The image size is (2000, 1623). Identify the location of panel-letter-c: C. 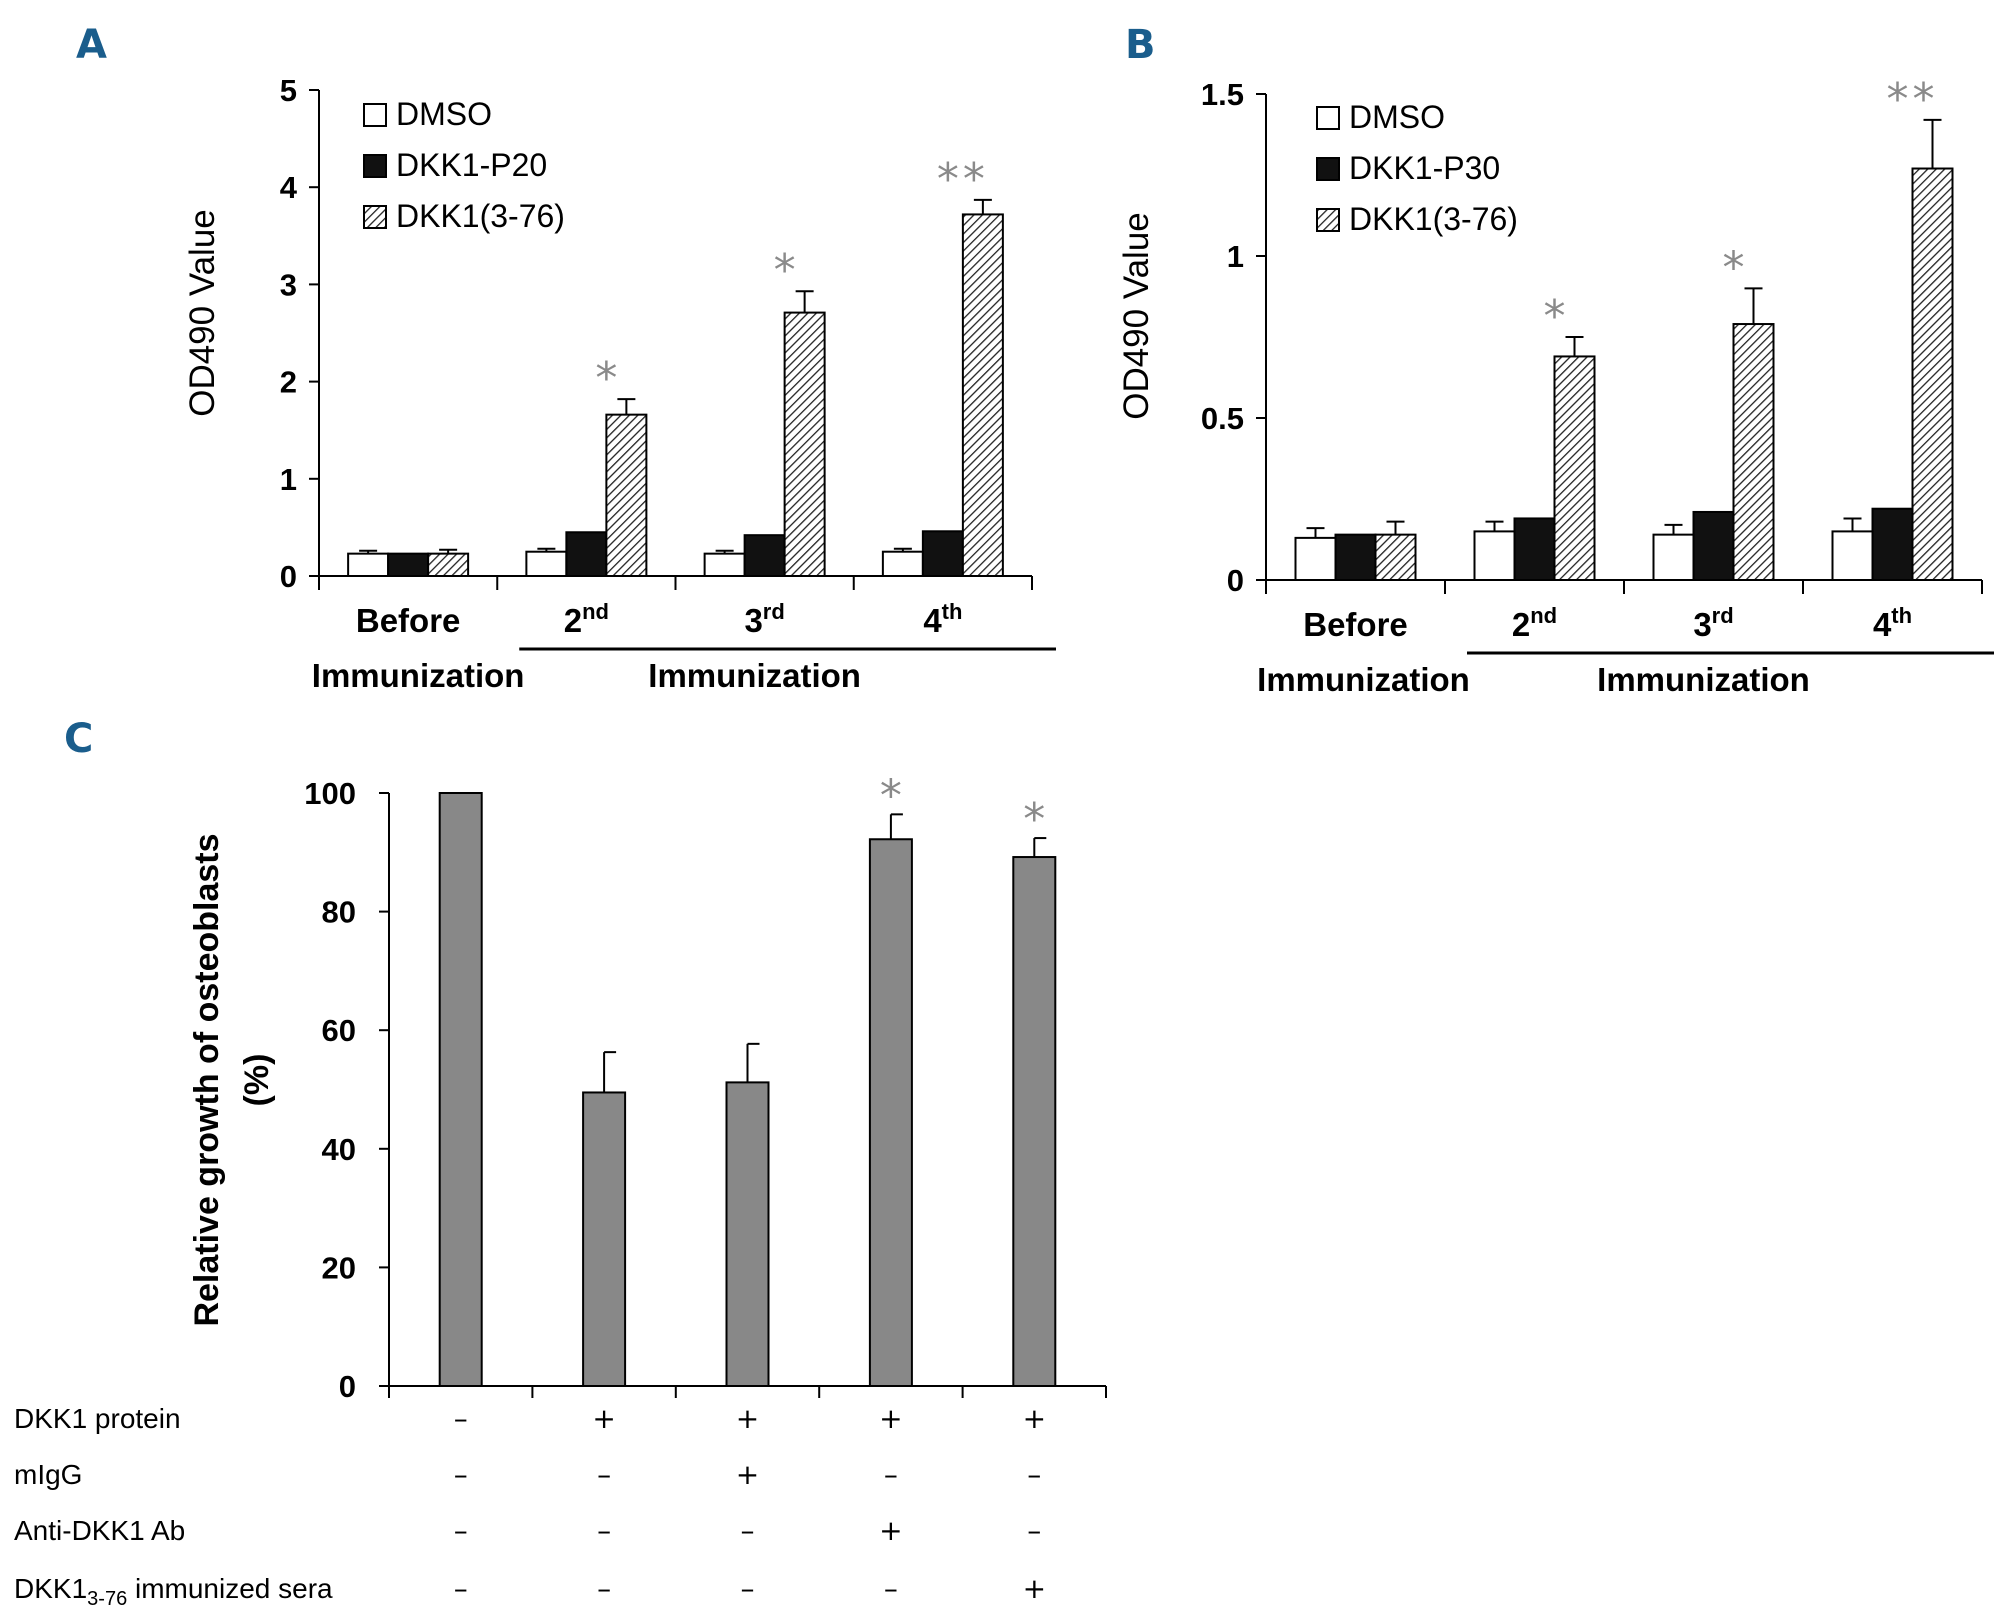
(78, 739).